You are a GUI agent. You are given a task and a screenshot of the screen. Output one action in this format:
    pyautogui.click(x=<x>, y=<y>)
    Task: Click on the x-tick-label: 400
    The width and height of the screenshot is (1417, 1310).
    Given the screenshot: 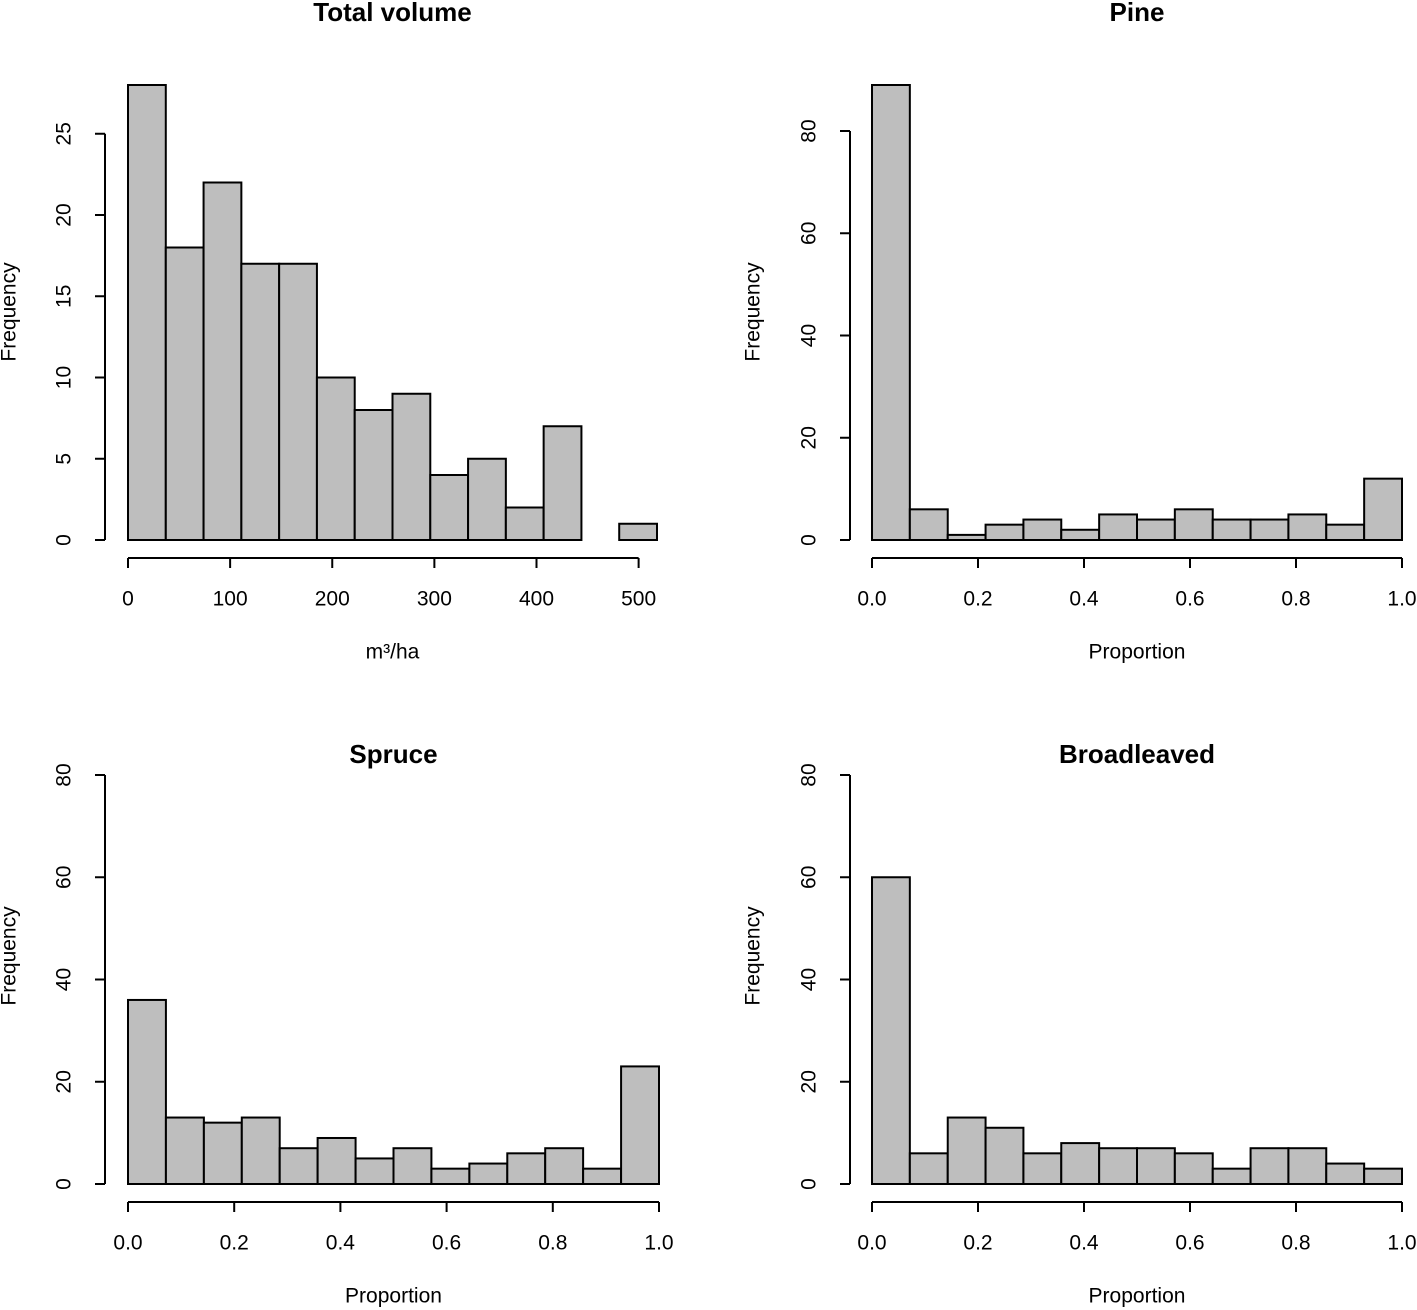 What is the action you would take?
    pyautogui.click(x=536, y=599)
    